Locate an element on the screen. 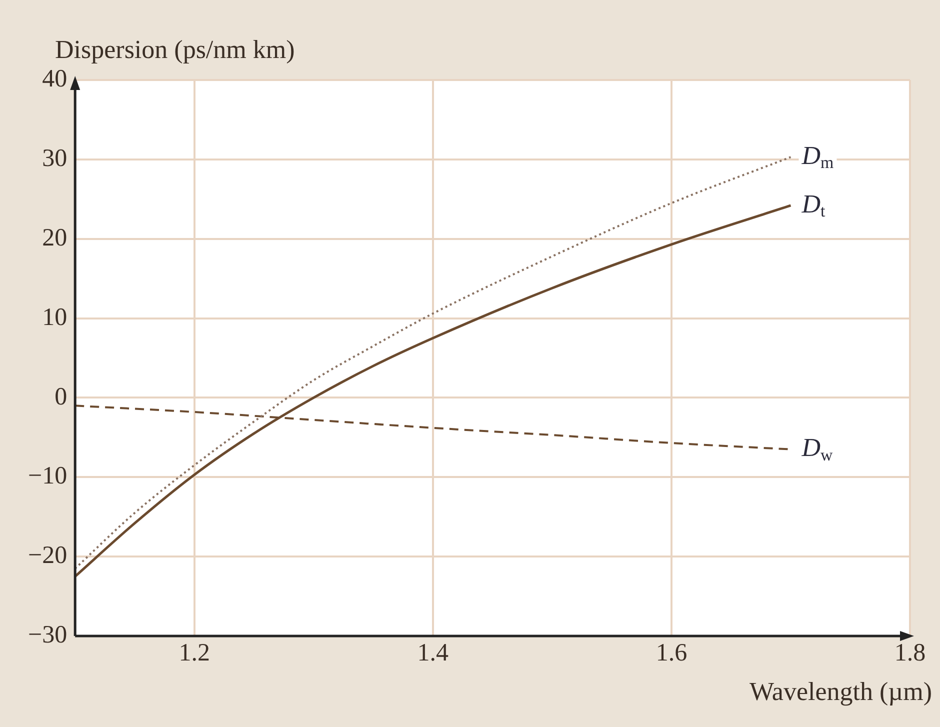 This screenshot has height=727, width=940. y-tick-label: 10 is located at coordinates (55, 317).